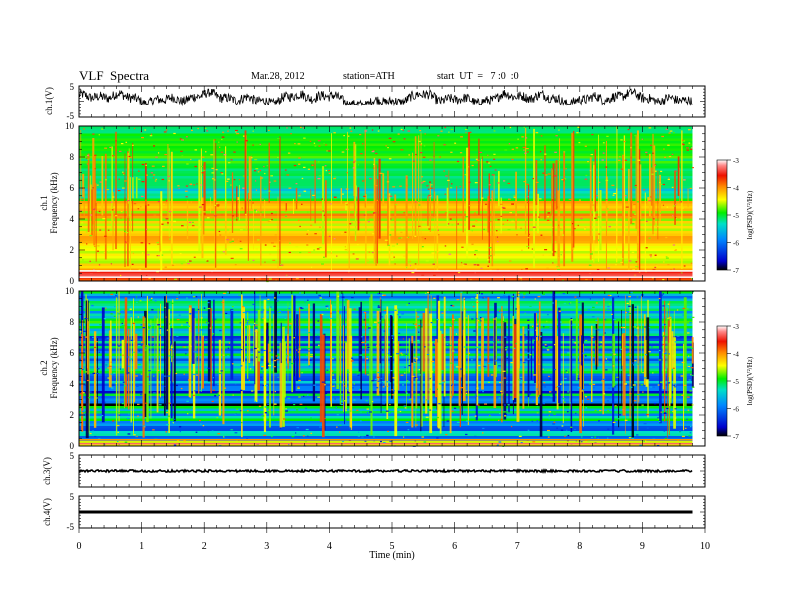 Image resolution: width=792 pixels, height=612 pixels. I want to click on time-axis-tick-label: 5, so click(392, 546).